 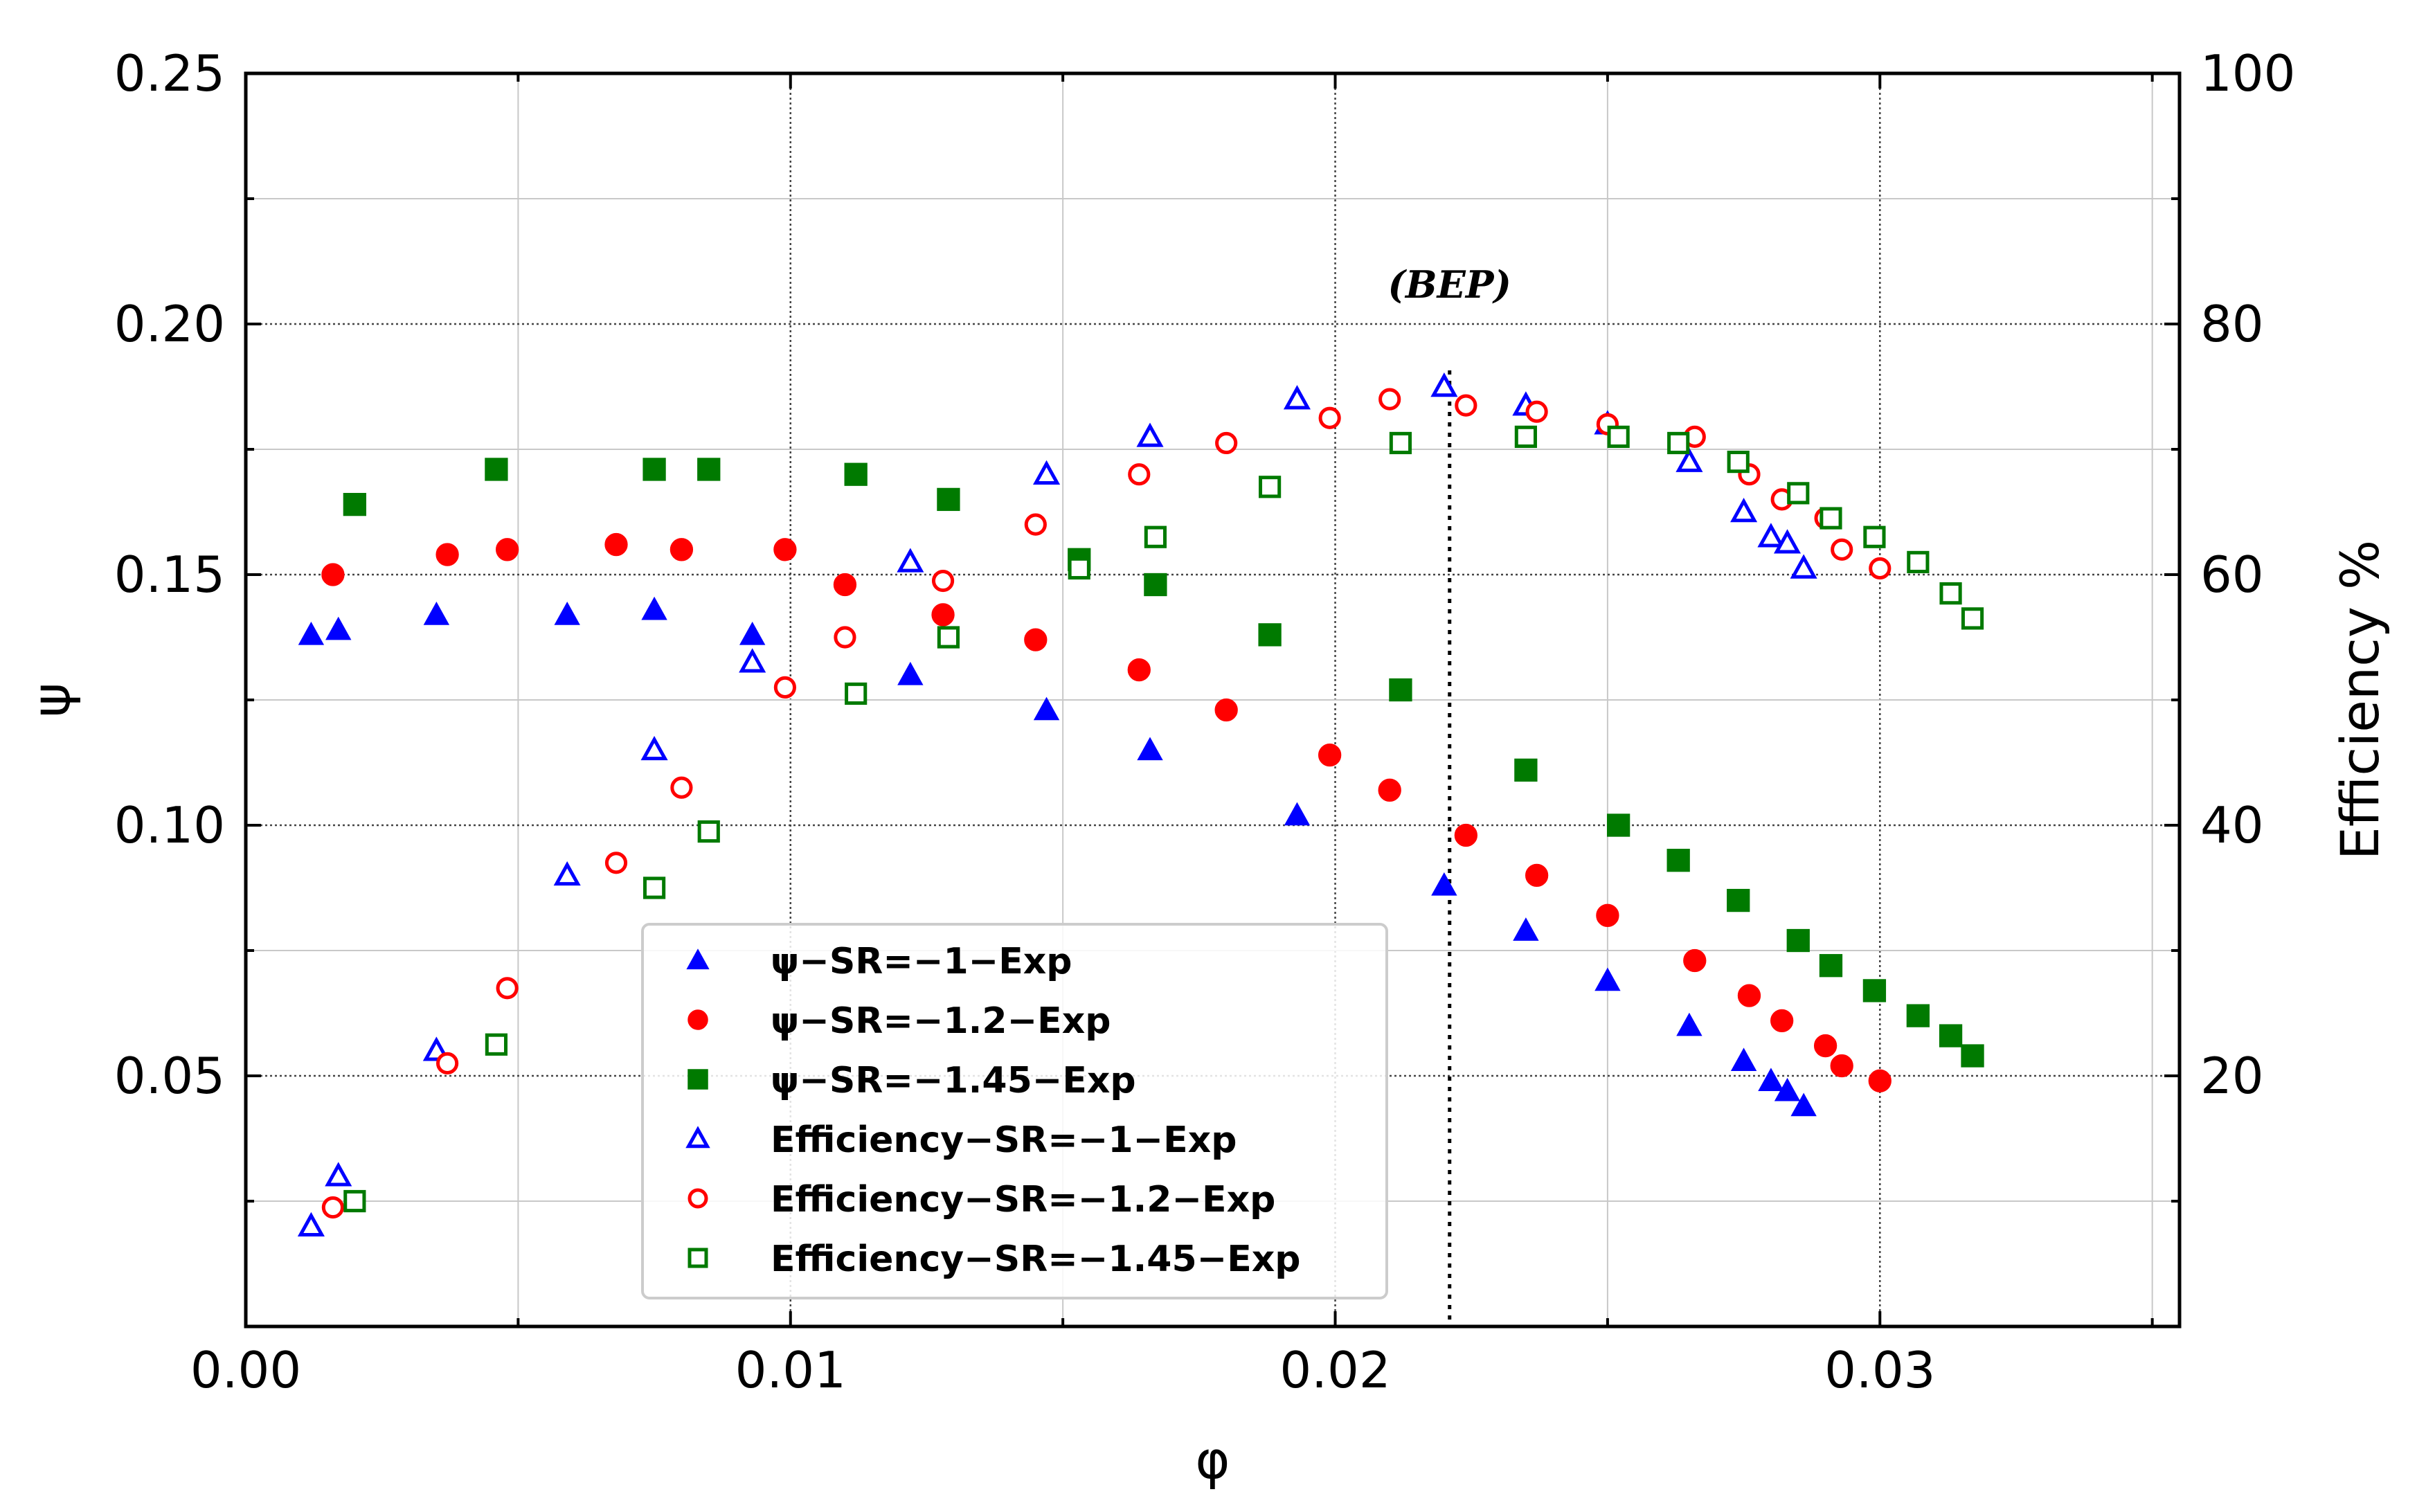 I want to click on legend-label: ψ−SR=−1−Exp, so click(x=922, y=961).